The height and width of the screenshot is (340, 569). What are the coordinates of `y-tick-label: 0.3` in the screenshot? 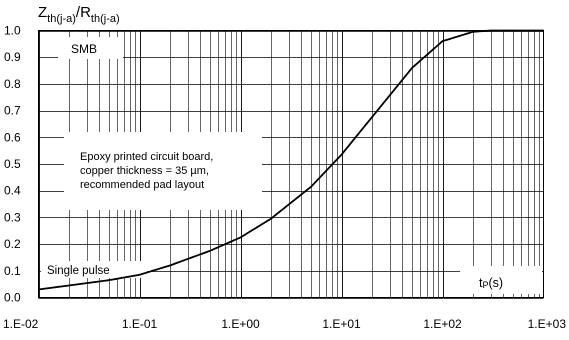 It's located at (12, 217).